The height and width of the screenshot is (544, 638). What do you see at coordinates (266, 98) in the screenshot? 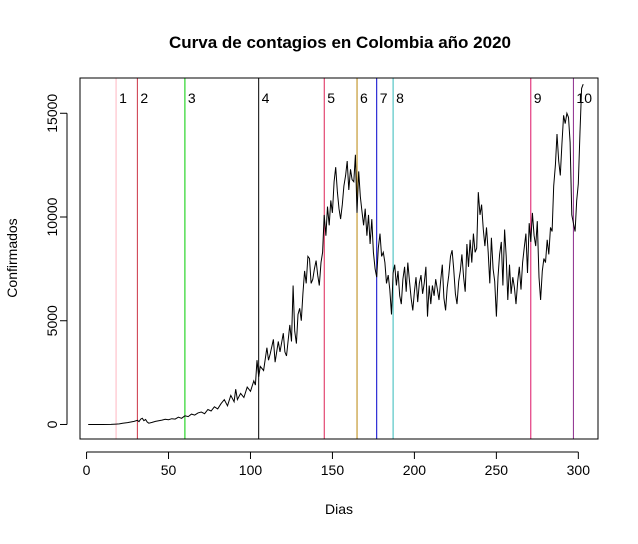
I see `vertical-line-label-4: 4` at bounding box center [266, 98].